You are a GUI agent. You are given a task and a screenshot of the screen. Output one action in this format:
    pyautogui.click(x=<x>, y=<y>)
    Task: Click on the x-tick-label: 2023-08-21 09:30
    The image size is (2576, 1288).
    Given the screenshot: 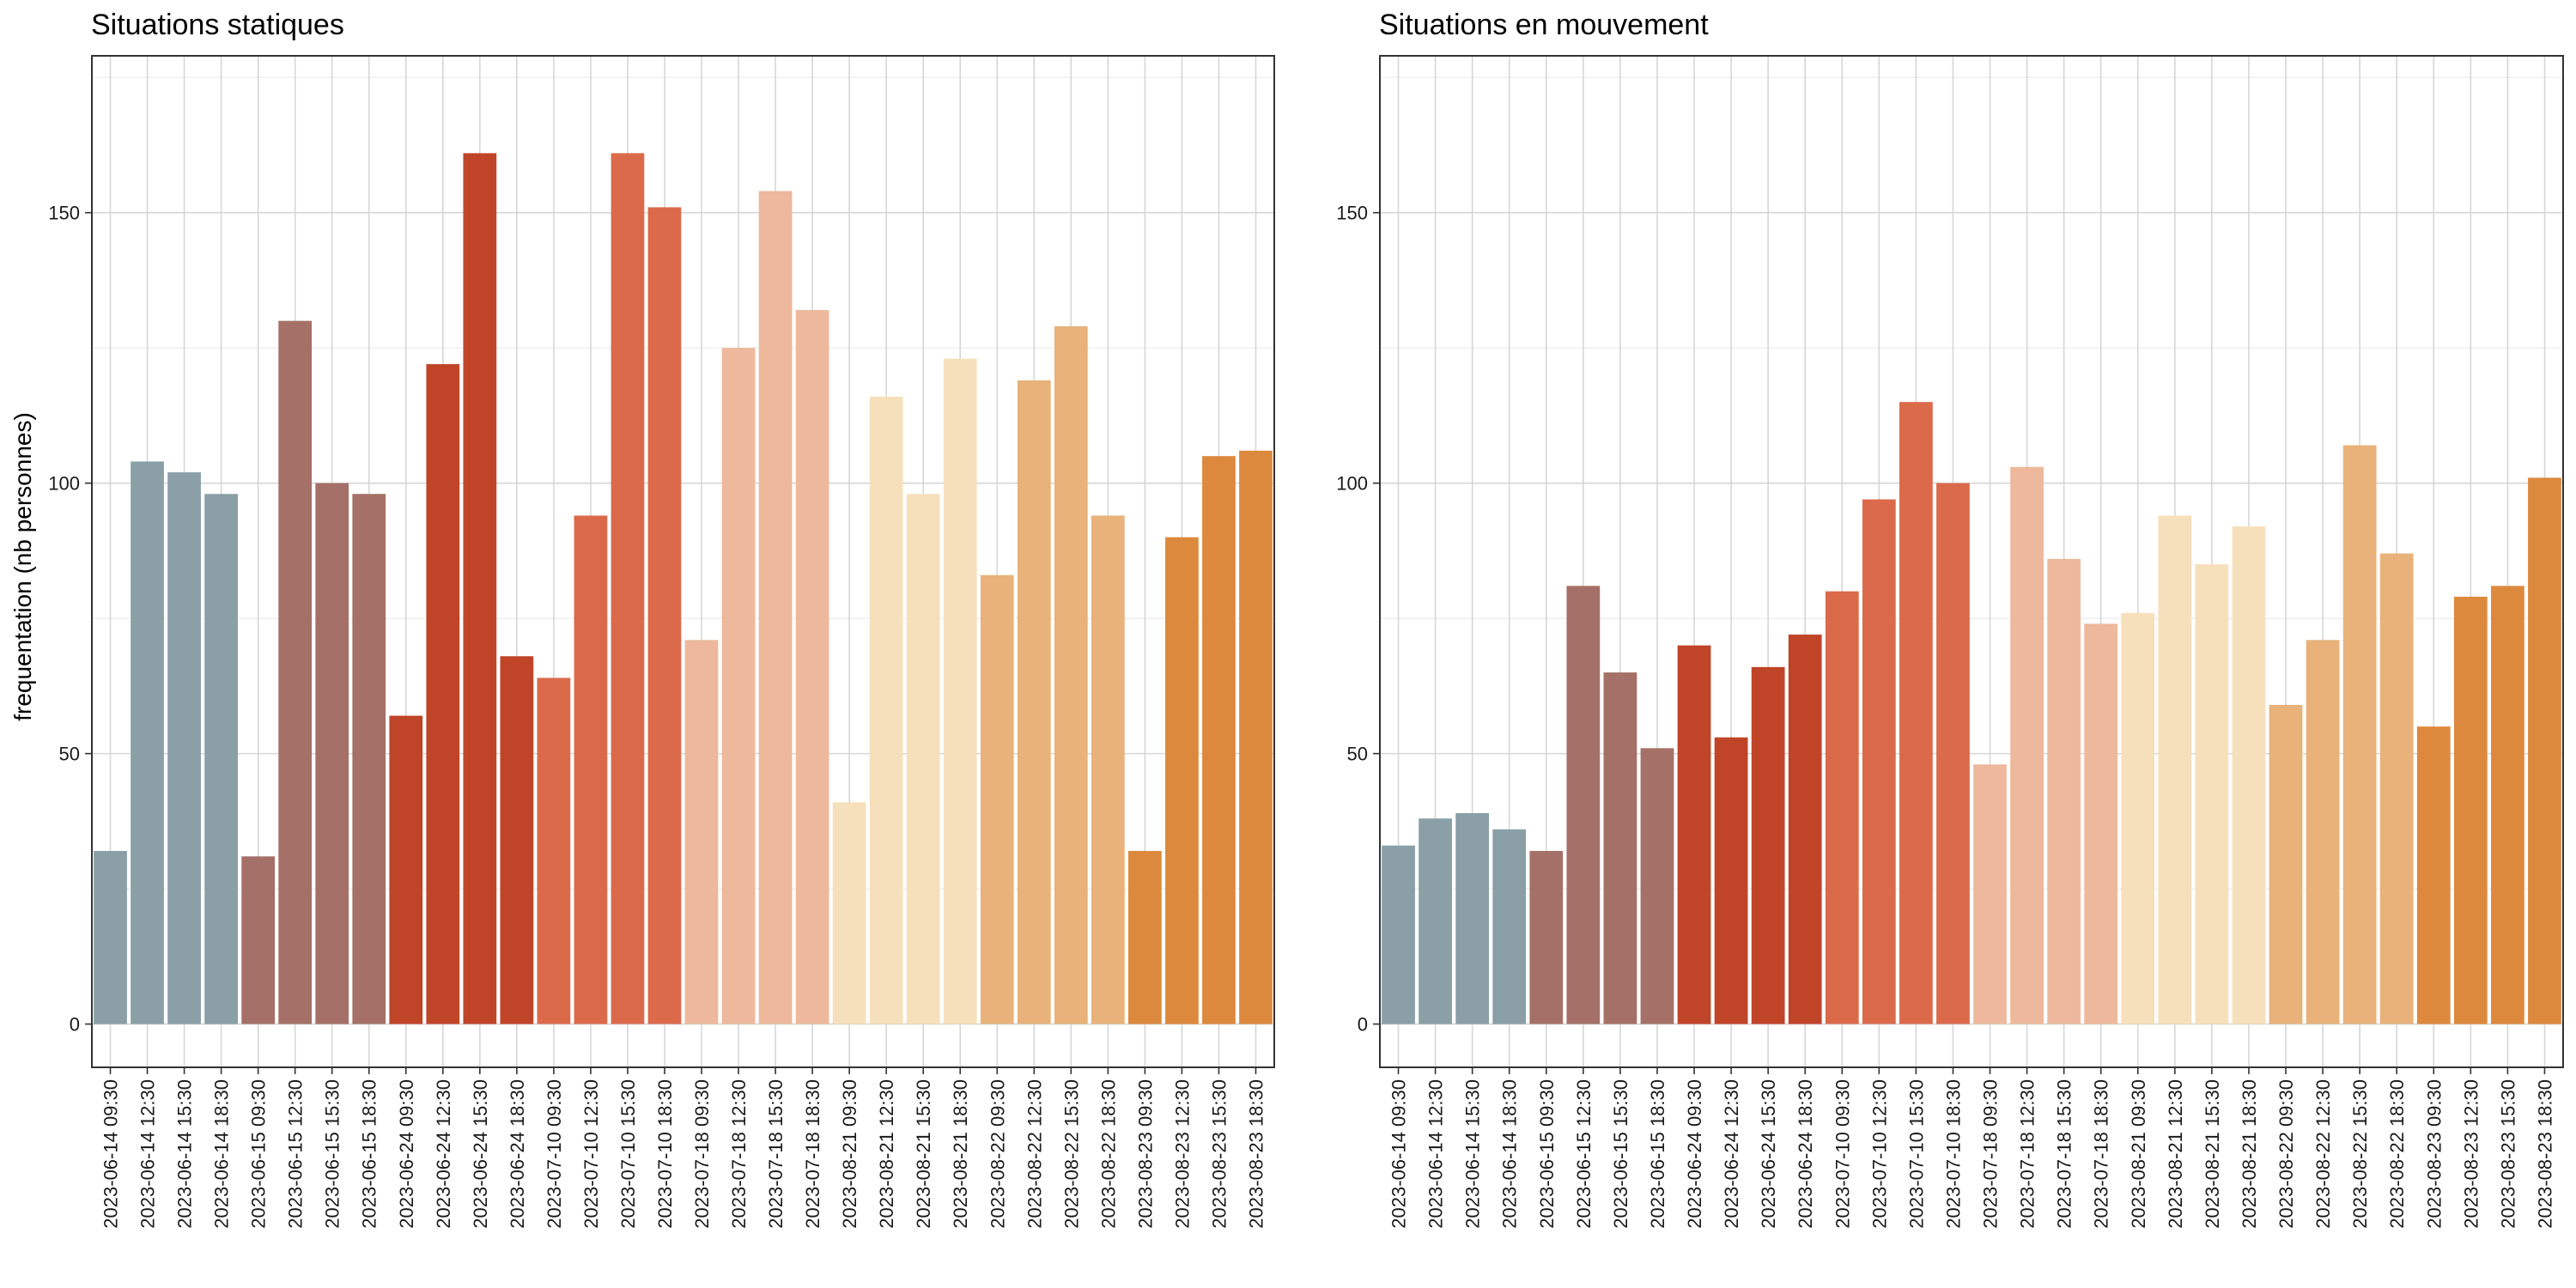 What is the action you would take?
    pyautogui.click(x=2138, y=1154)
    